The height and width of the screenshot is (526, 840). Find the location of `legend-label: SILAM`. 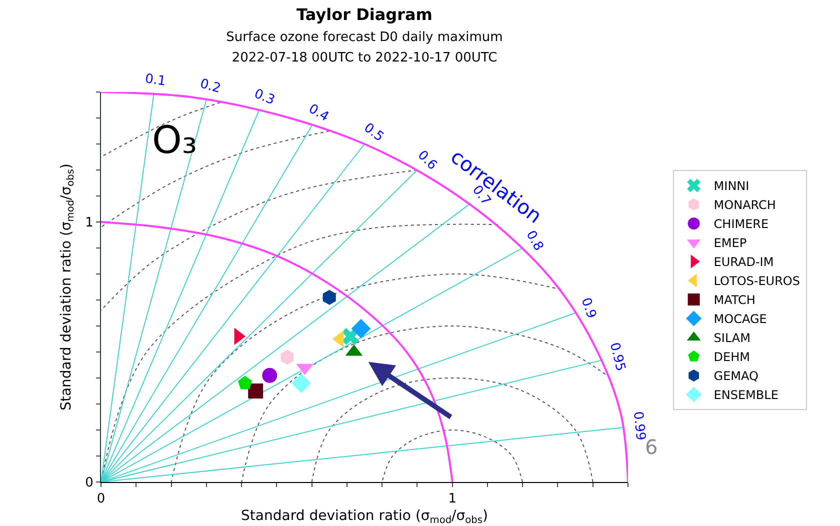

legend-label: SILAM is located at coordinates (732, 338).